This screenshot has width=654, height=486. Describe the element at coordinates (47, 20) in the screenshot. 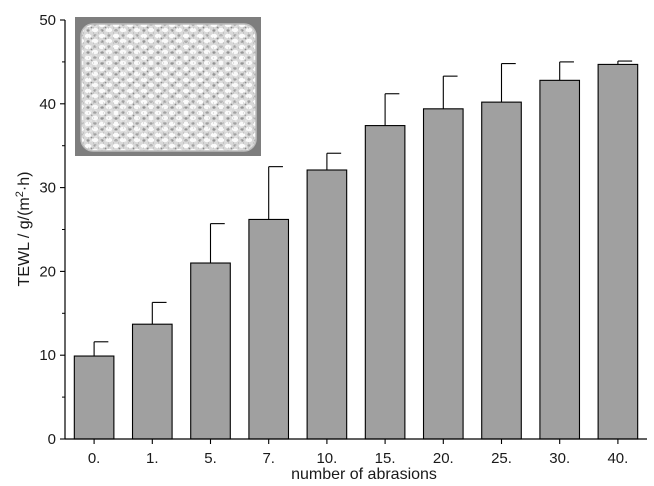

I see `y-tick-label: 50` at that location.